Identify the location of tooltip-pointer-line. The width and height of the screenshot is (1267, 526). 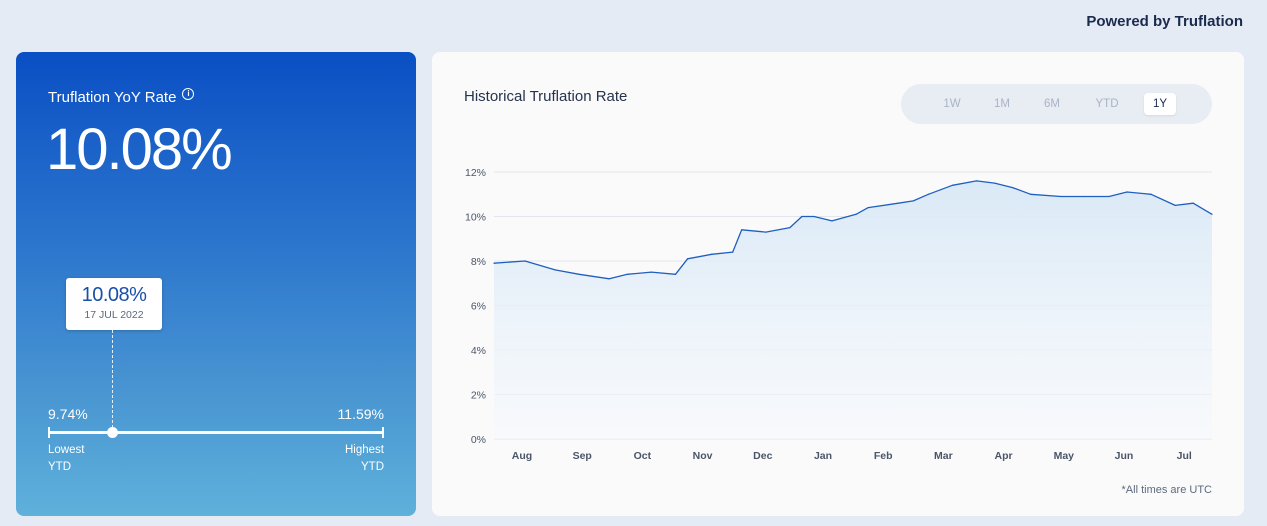
(112, 381).